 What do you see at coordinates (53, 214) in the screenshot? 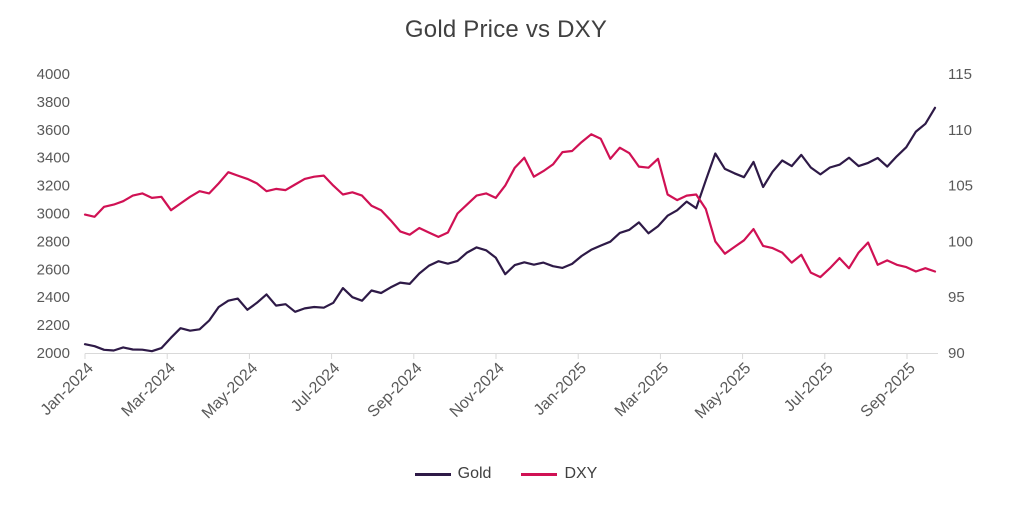
I see `y-axis-label-left: 3000` at bounding box center [53, 214].